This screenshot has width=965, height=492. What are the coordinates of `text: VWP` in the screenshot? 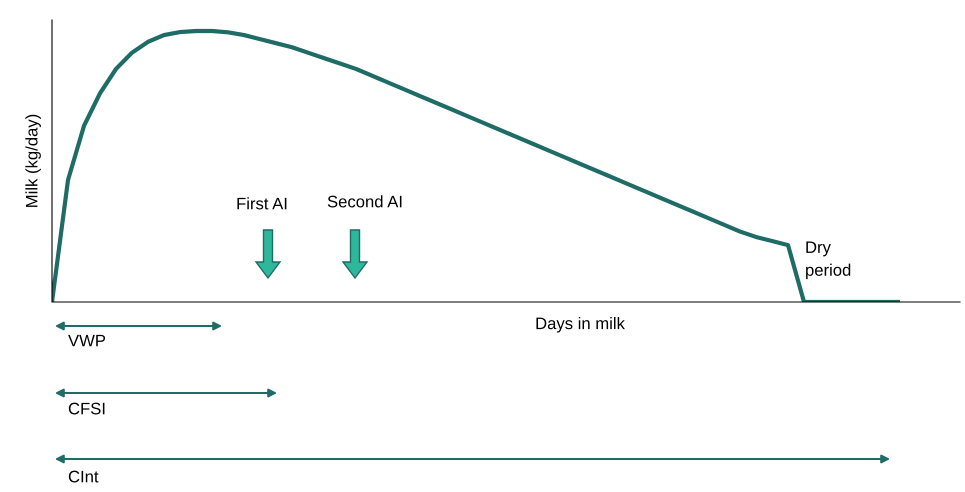 It's located at (87, 340).